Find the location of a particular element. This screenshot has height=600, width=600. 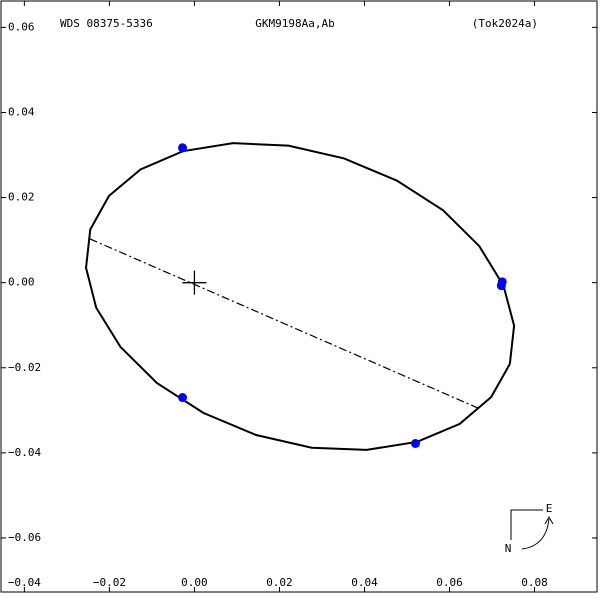

x-tick-label: 0.02 is located at coordinates (279, 582).